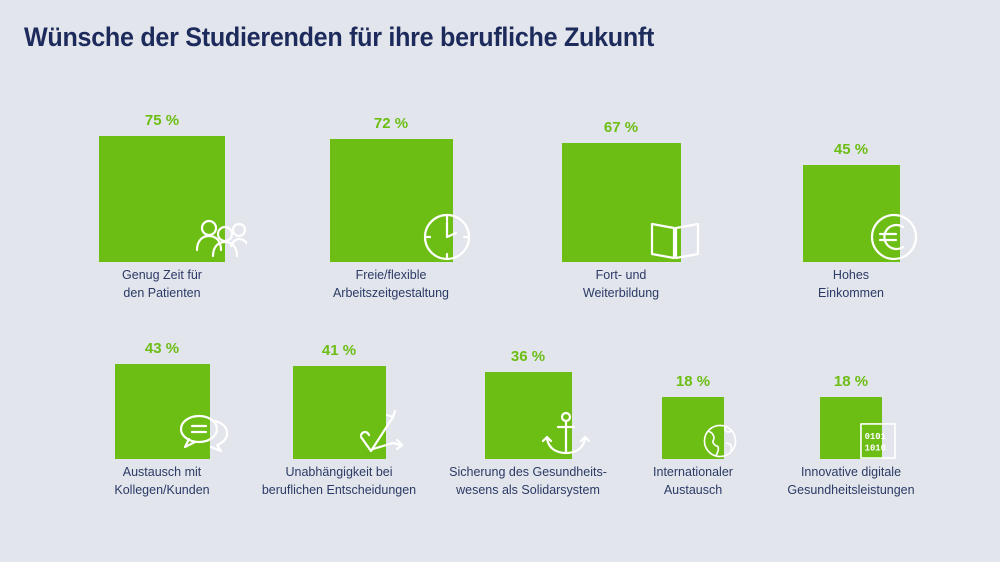 This screenshot has height=562, width=1000. I want to click on globe-icon, so click(720, 441).